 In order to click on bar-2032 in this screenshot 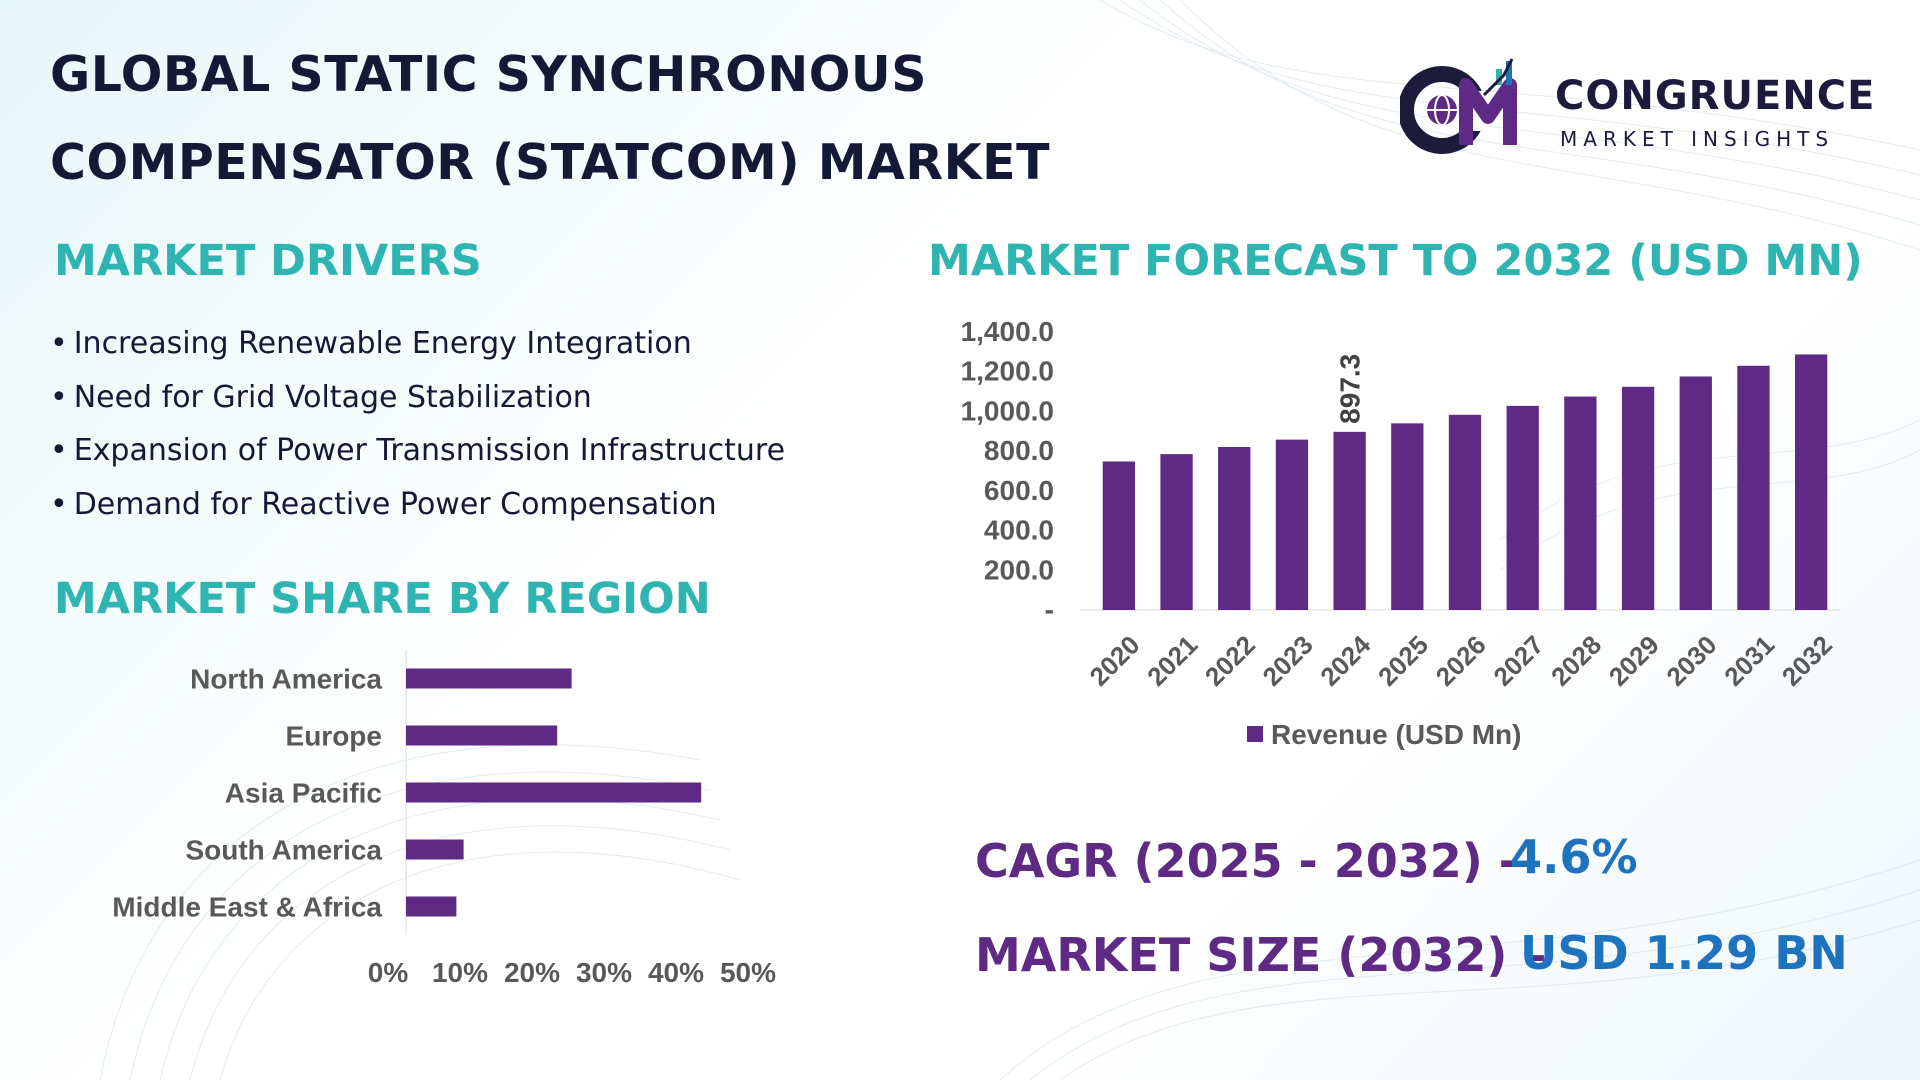, I will do `click(1811, 482)`.